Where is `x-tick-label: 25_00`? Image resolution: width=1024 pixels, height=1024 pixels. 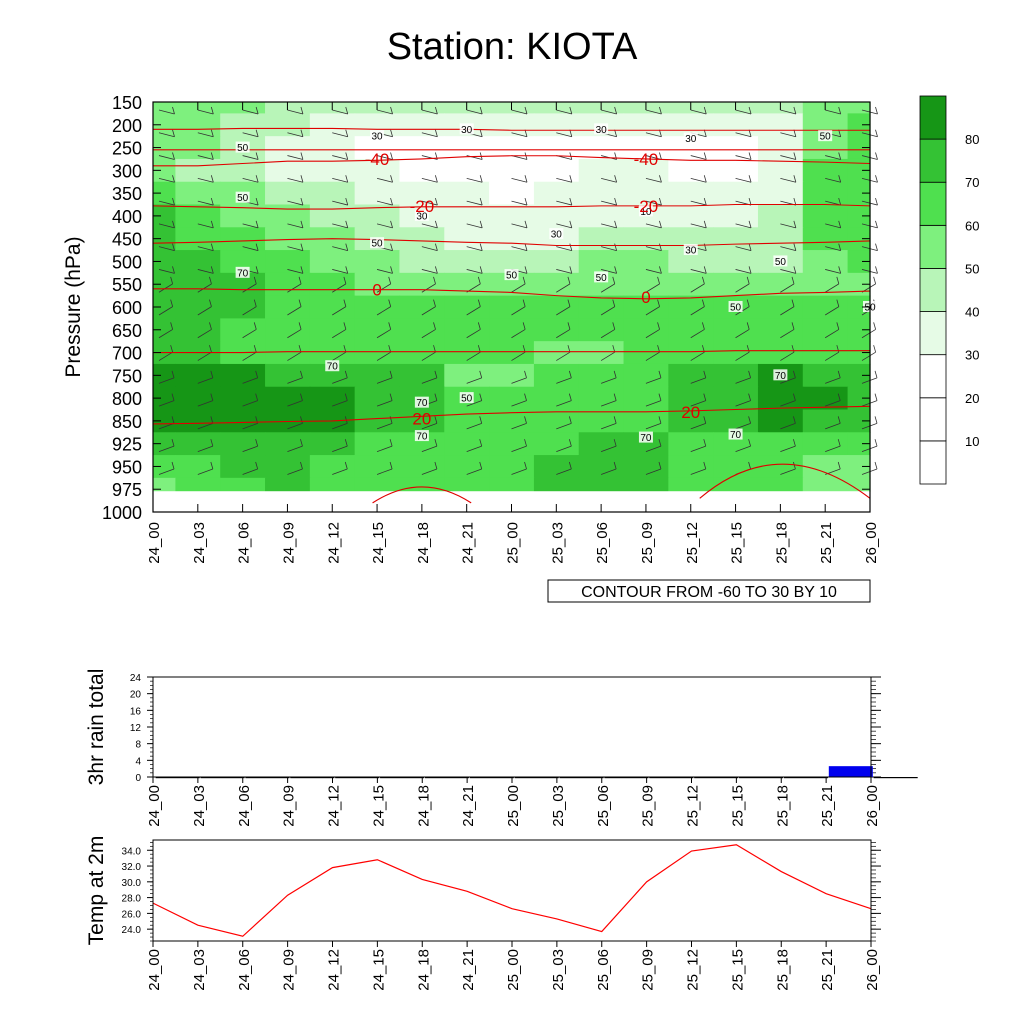 x-tick-label: 25_00 is located at coordinates (513, 543).